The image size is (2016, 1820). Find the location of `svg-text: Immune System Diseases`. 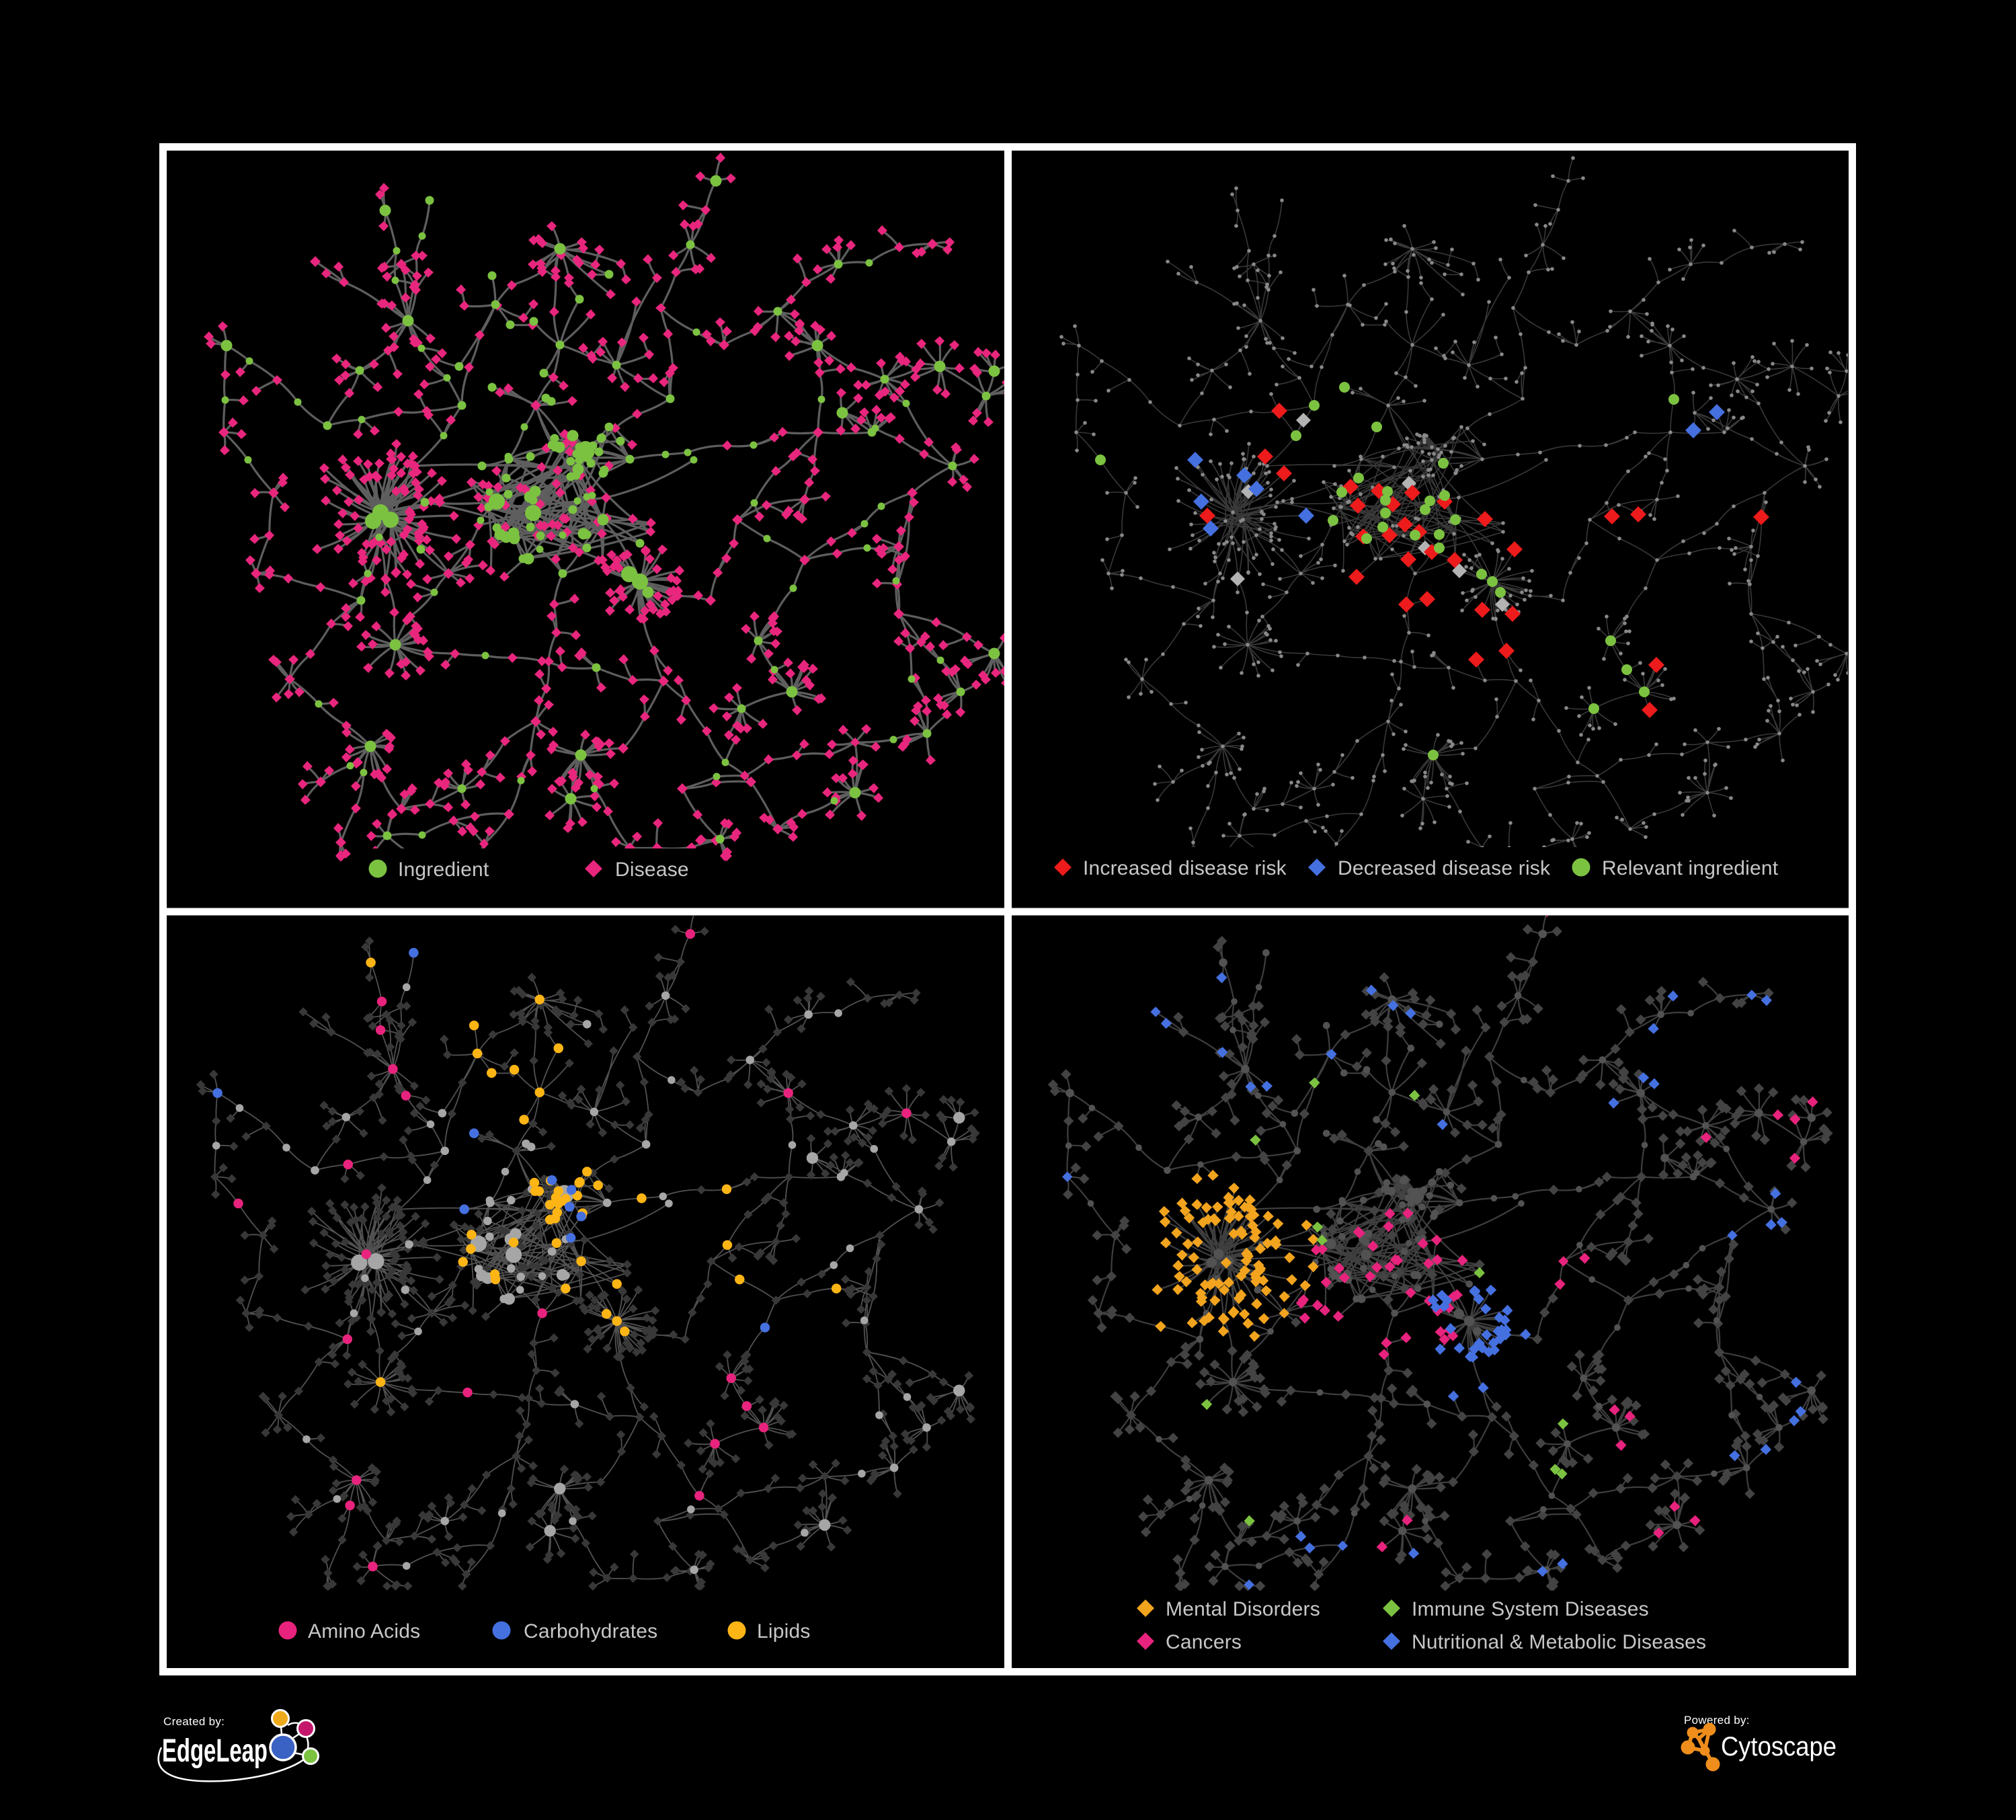

svg-text: Immune System Diseases is located at coordinates (1530, 1609).